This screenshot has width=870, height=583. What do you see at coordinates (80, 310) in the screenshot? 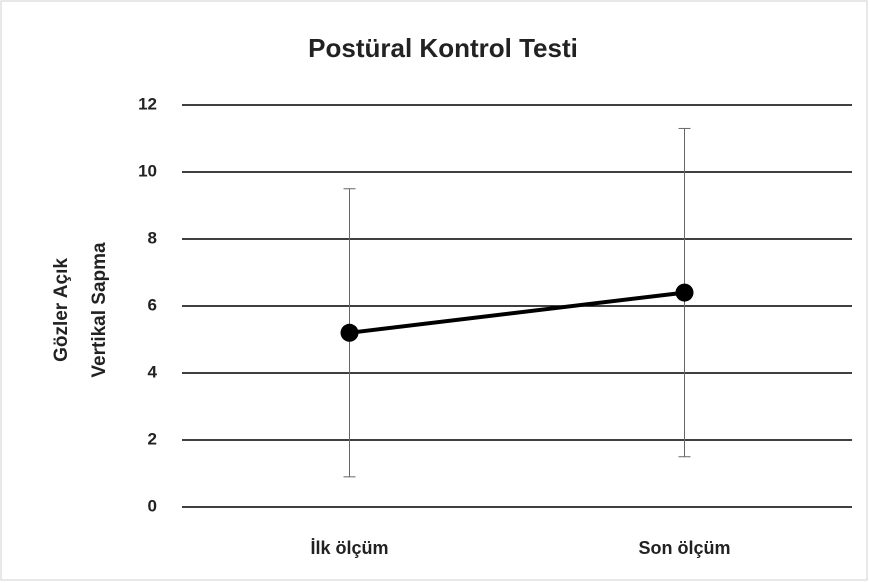
I see `y-axis-label: Gözler Açık Vertikal Sapma` at bounding box center [80, 310].